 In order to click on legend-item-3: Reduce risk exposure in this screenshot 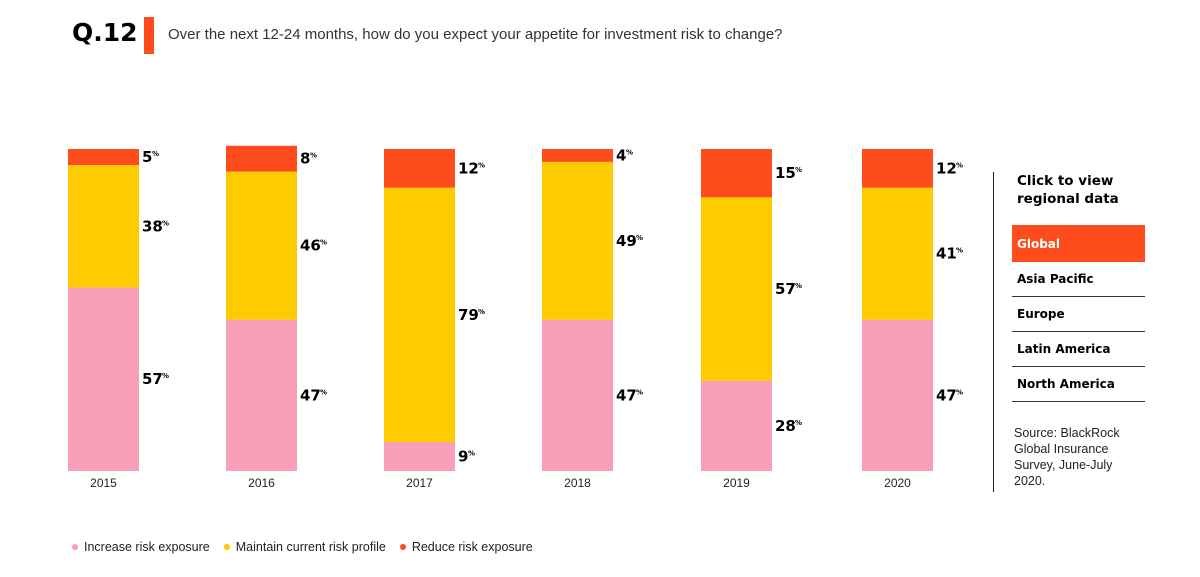, I will do `click(466, 547)`.